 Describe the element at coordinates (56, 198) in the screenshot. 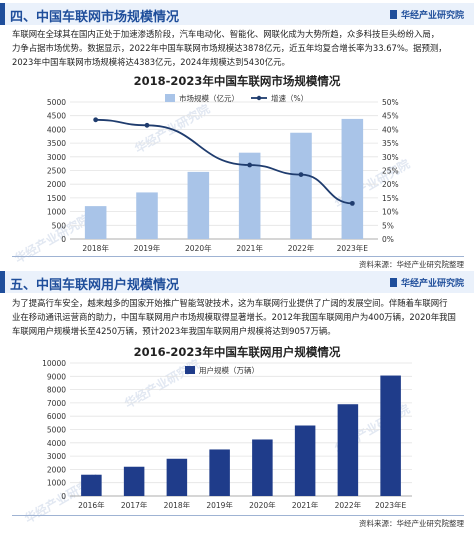

I see `y-tick-label: 1500` at that location.